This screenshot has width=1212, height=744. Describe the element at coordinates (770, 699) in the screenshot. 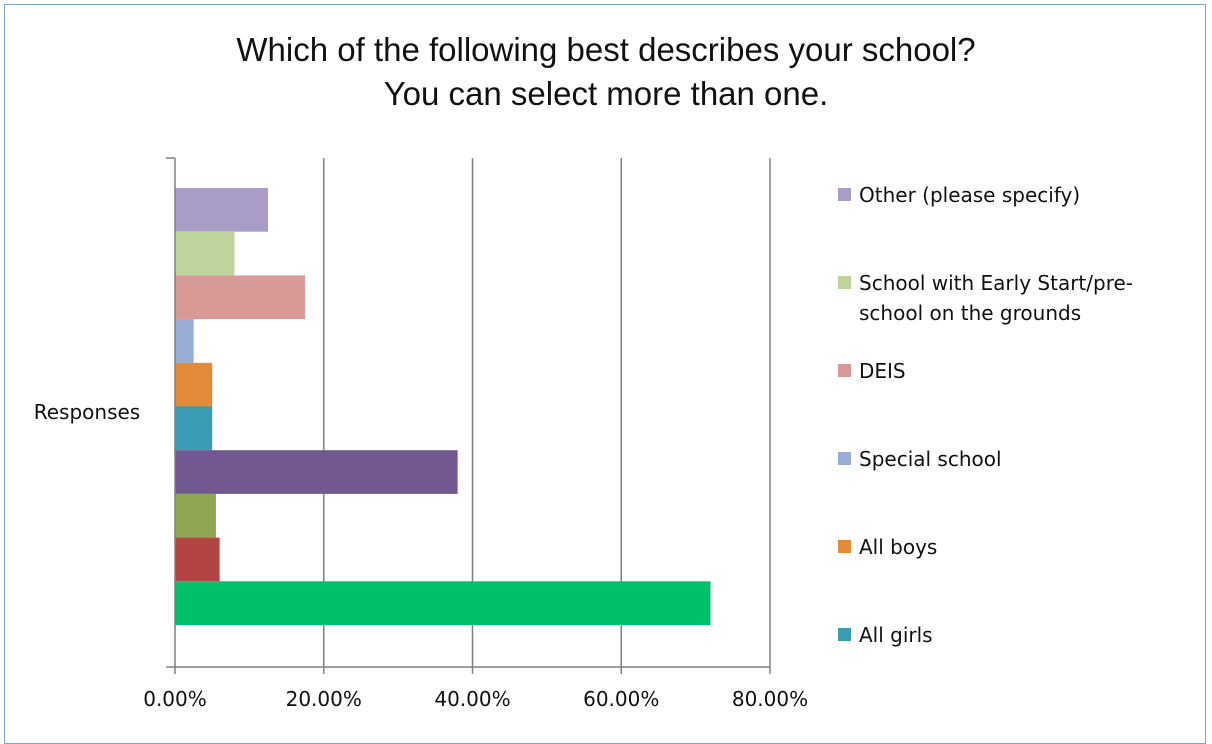

I see `x-tick-label: 80.00%` at that location.